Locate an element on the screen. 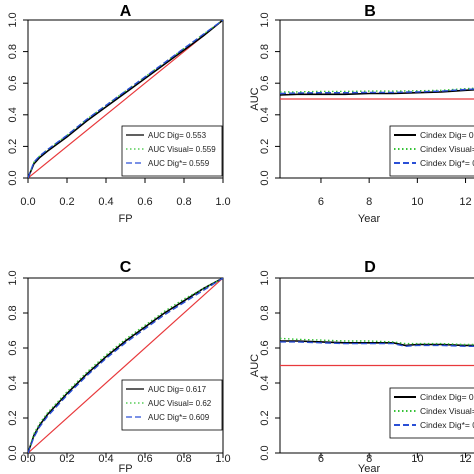  legend-label: AUC Visual= 0.62 is located at coordinates (180, 403).